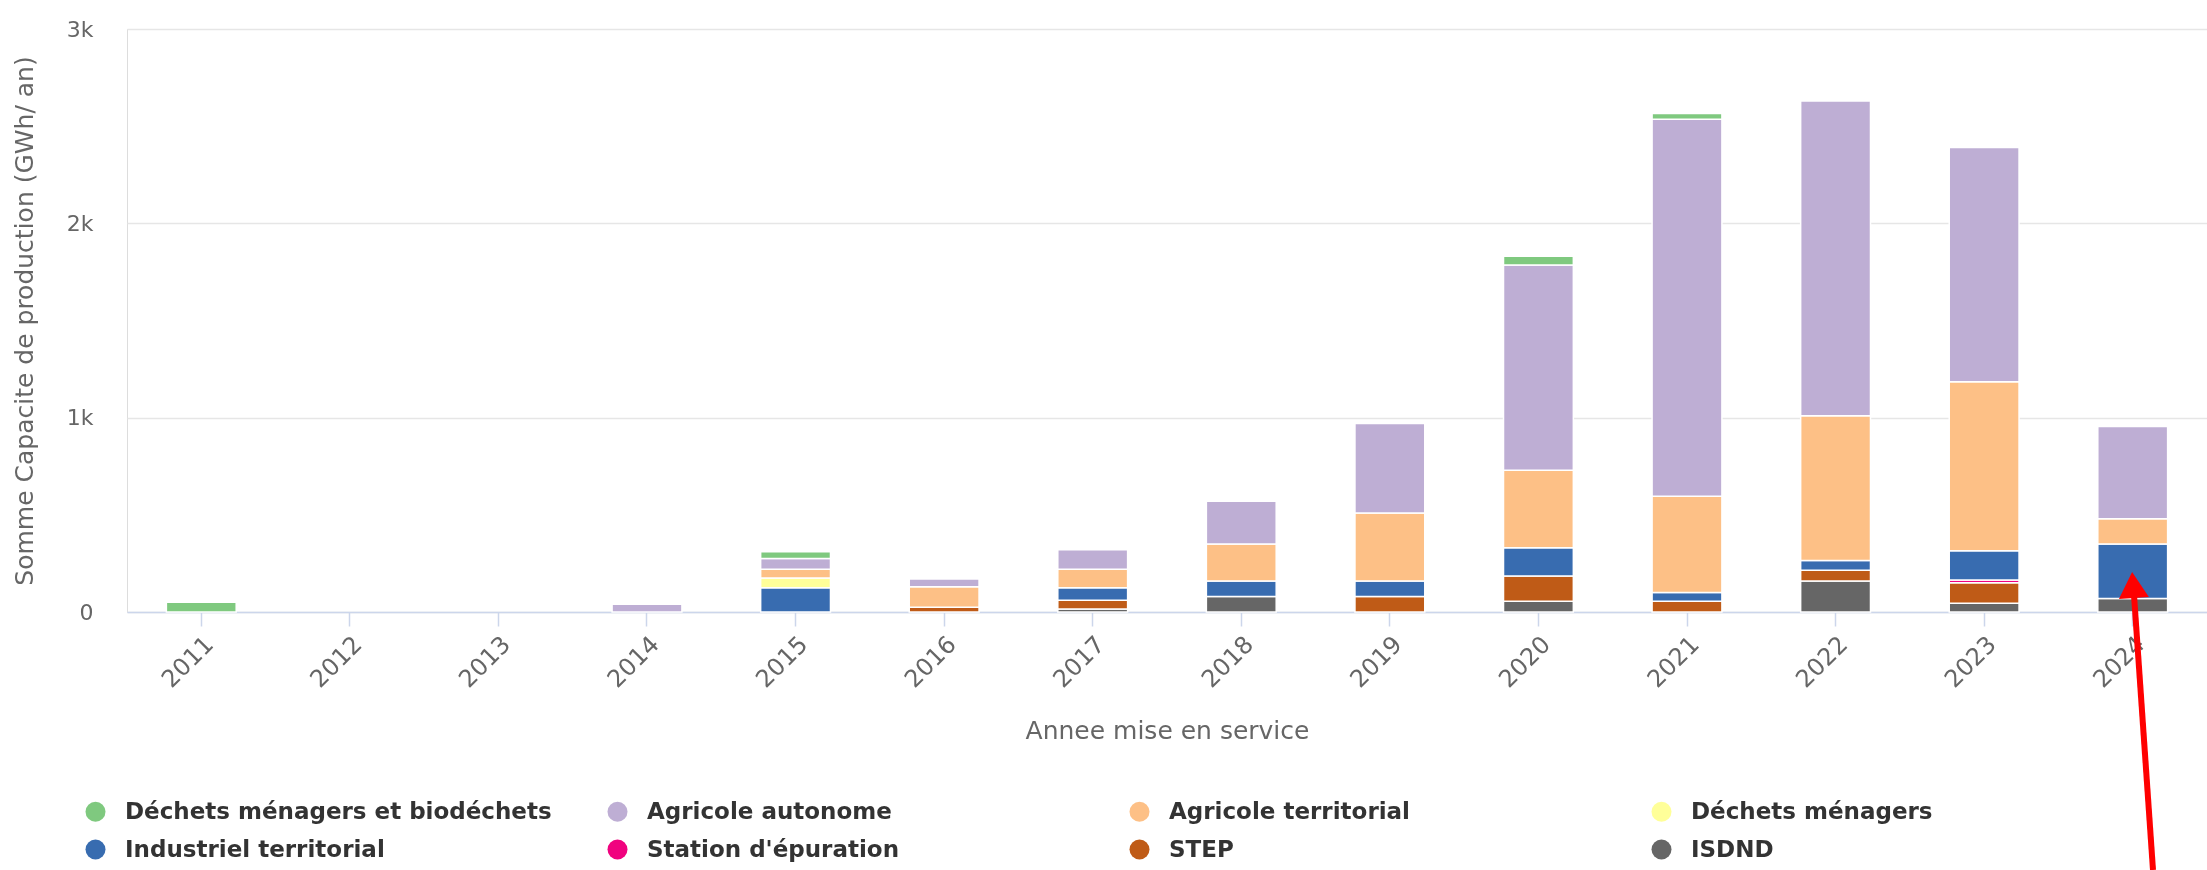  Describe the element at coordinates (1201, 848) in the screenshot. I see `legend-label: STEP` at that location.